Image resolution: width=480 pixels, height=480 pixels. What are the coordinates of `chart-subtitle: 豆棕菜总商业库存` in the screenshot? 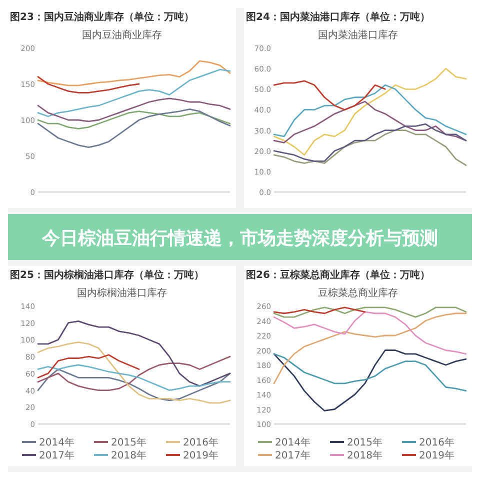 It's located at (358, 293).